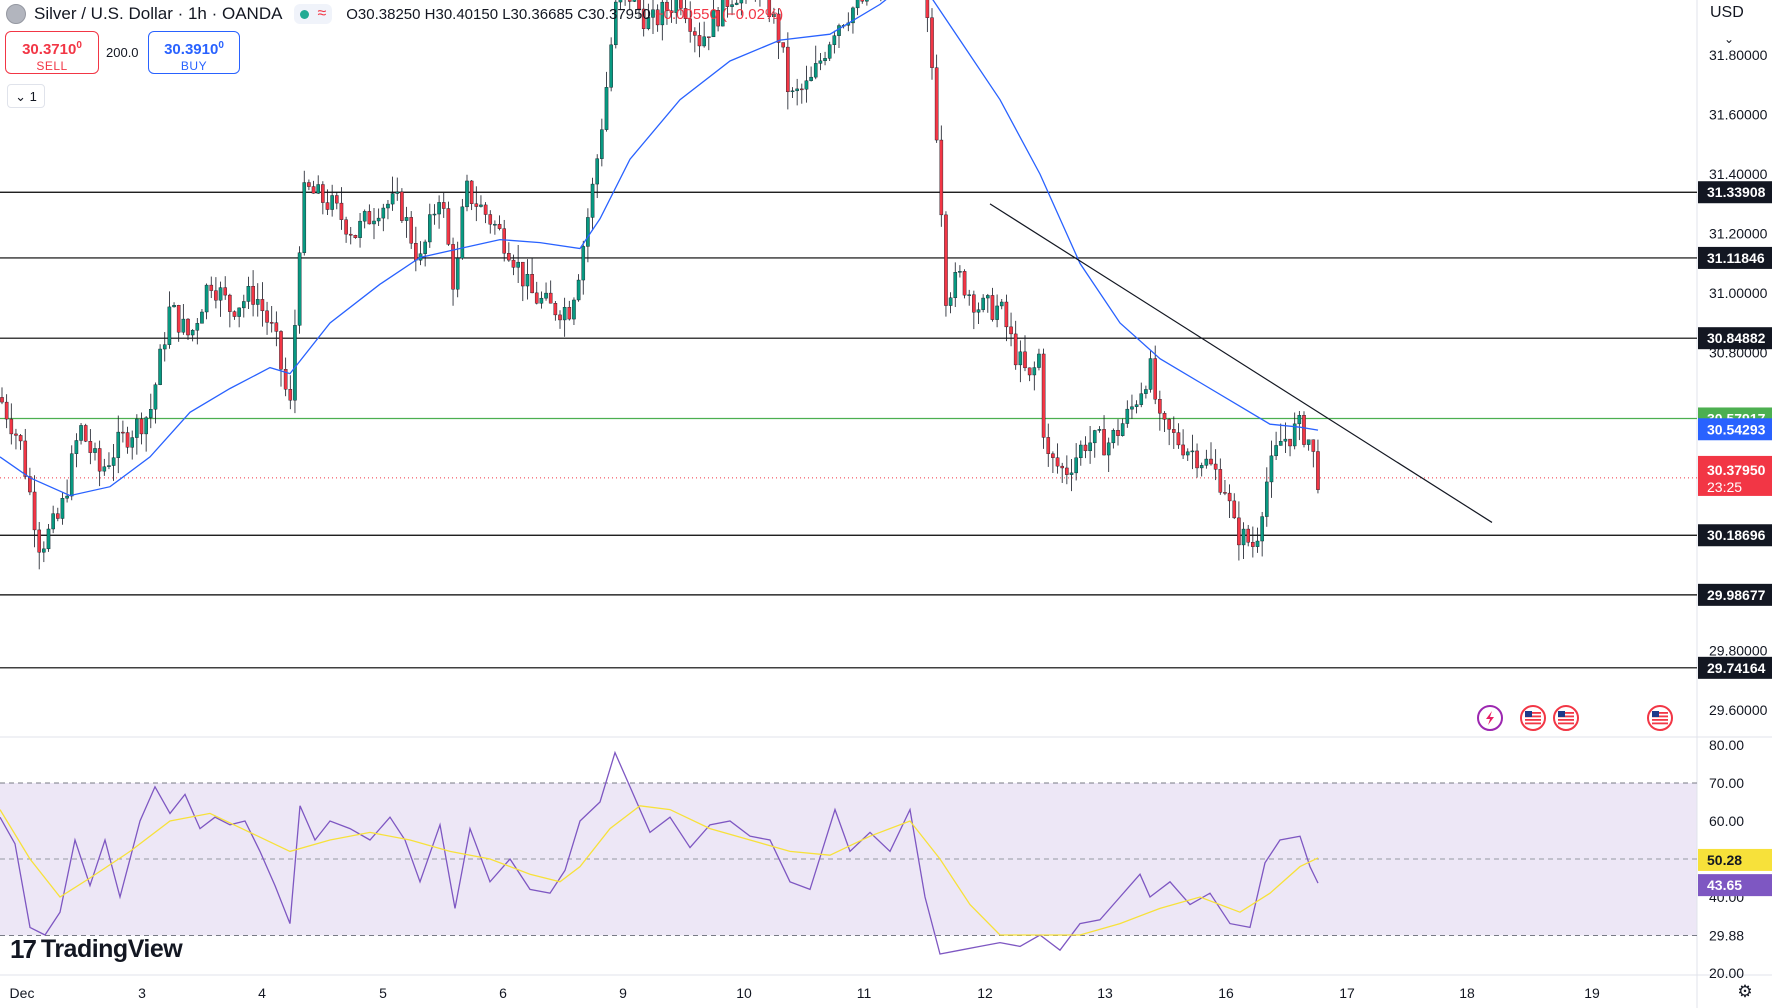 The height and width of the screenshot is (1008, 1772). I want to click on tradingview-mark-icon: 17, so click(23, 949).